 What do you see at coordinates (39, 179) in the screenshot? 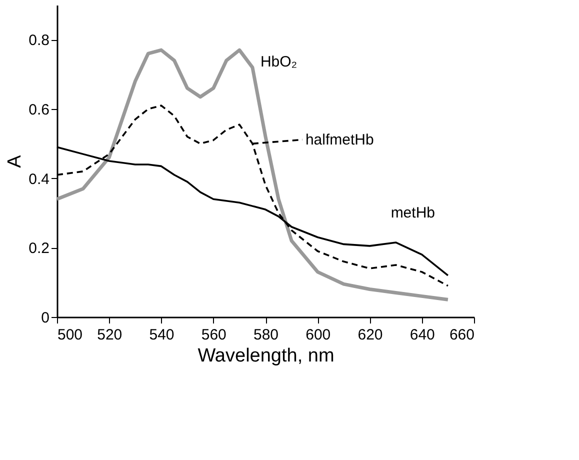
I see `y-tick-label: 0.4` at bounding box center [39, 179].